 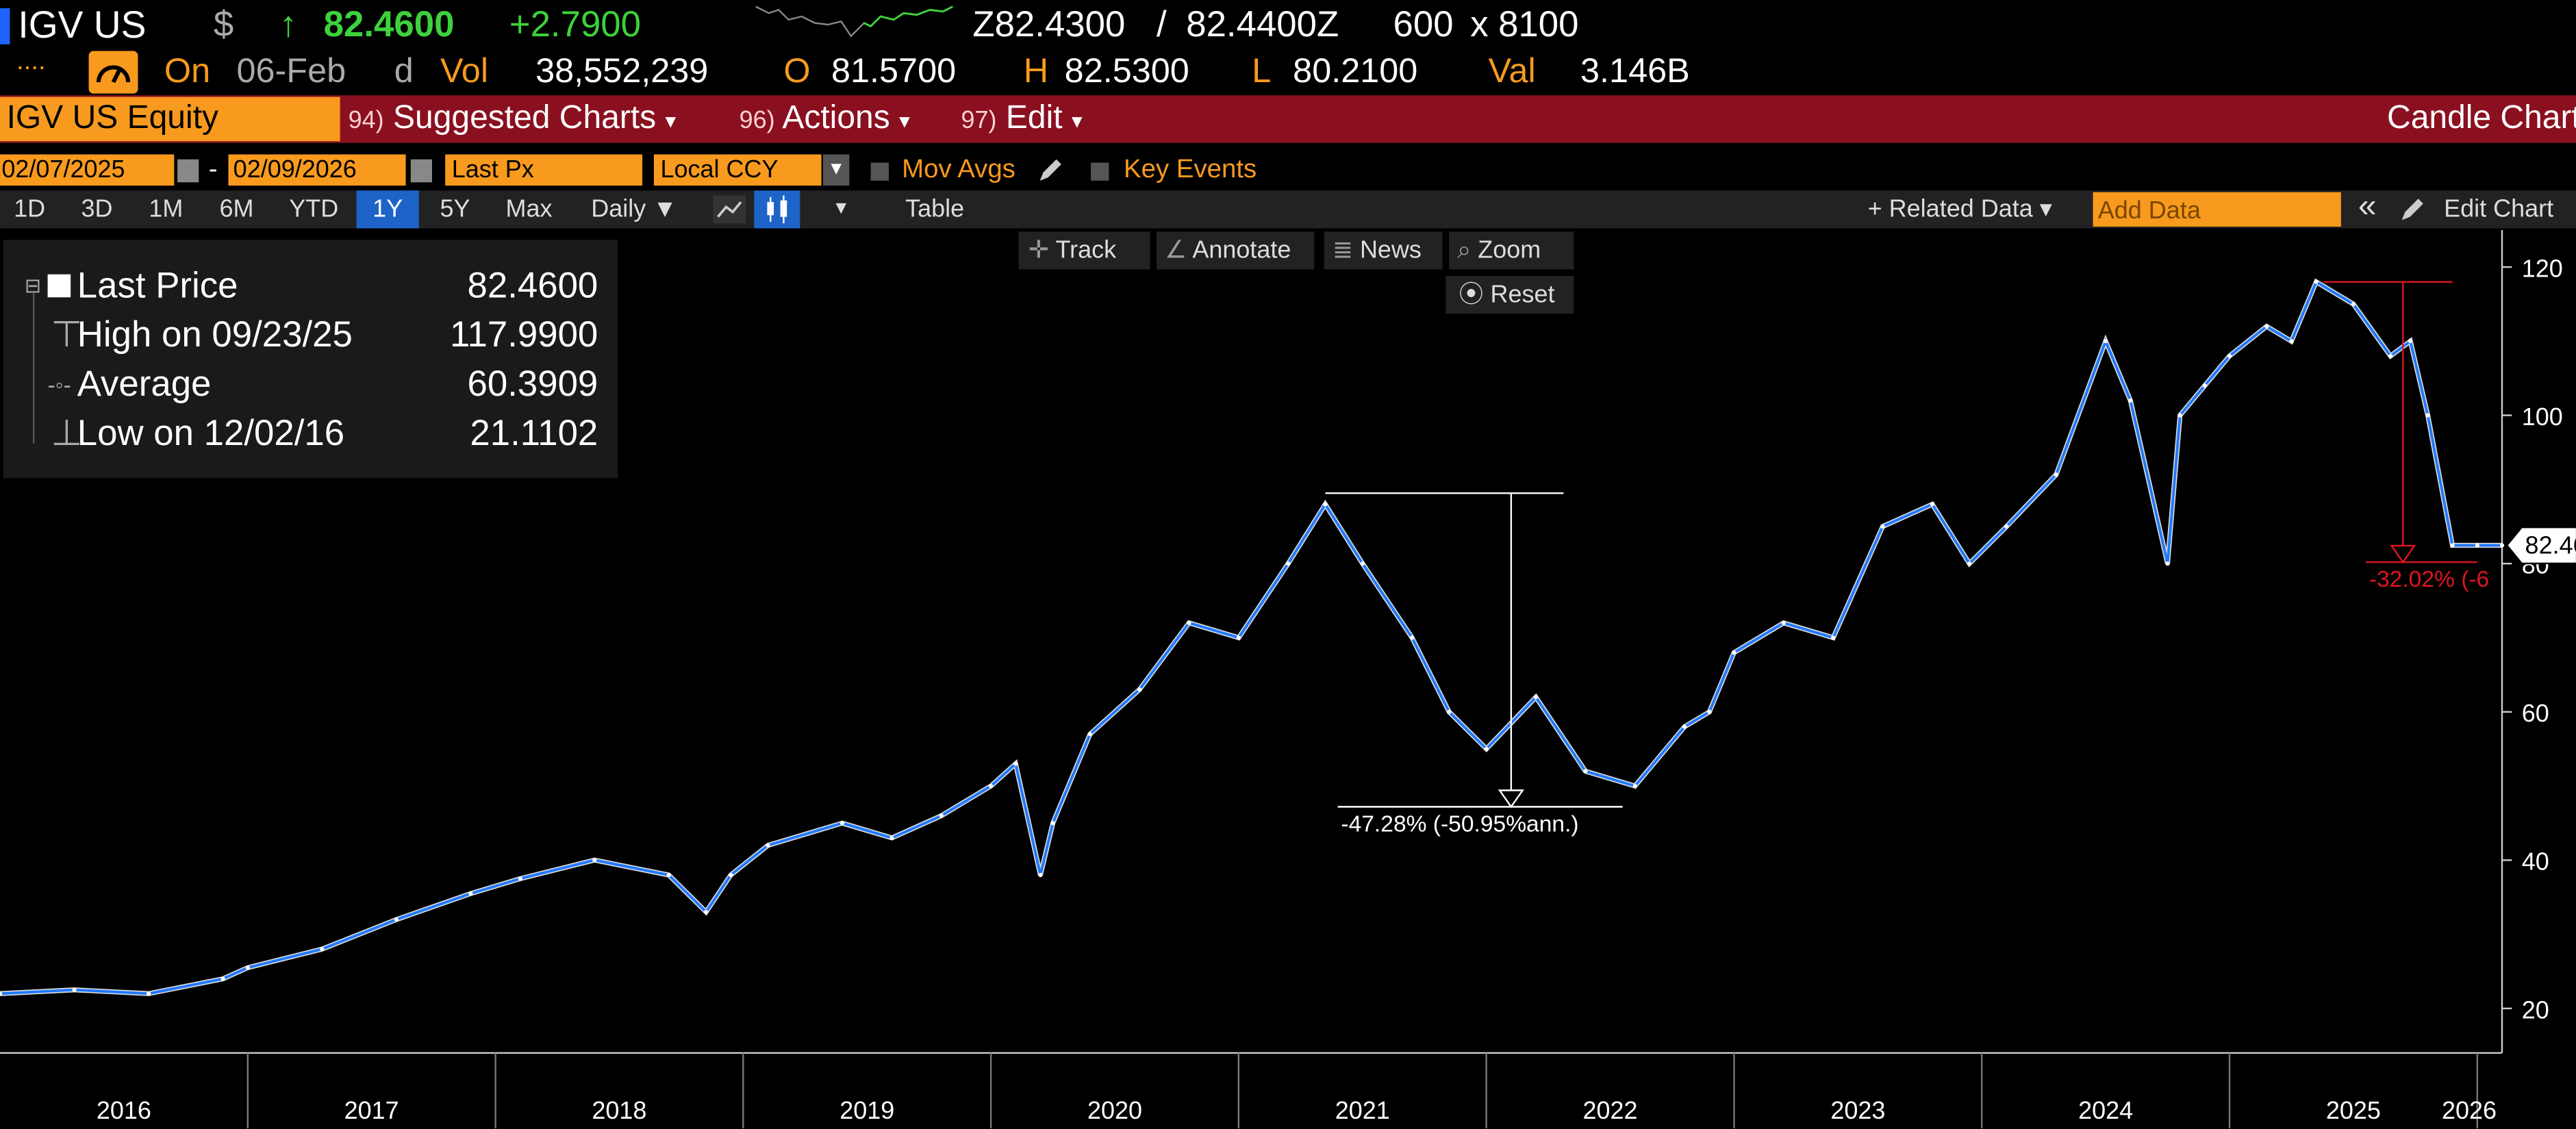 What do you see at coordinates (1049, 24) in the screenshot?
I see `bid-price: Z82.4300` at bounding box center [1049, 24].